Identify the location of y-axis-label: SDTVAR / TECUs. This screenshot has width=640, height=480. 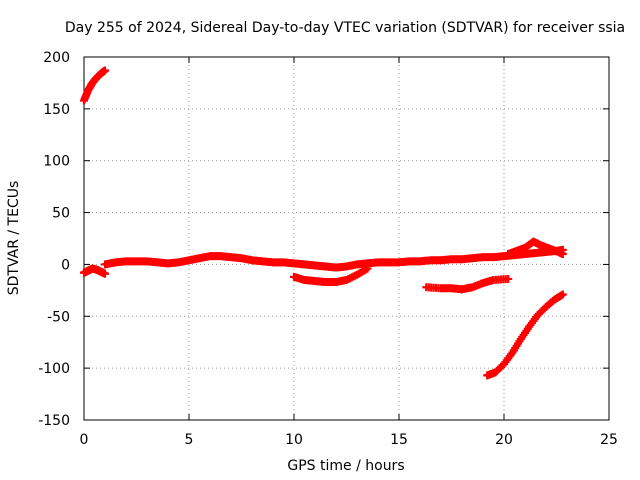
(14, 238).